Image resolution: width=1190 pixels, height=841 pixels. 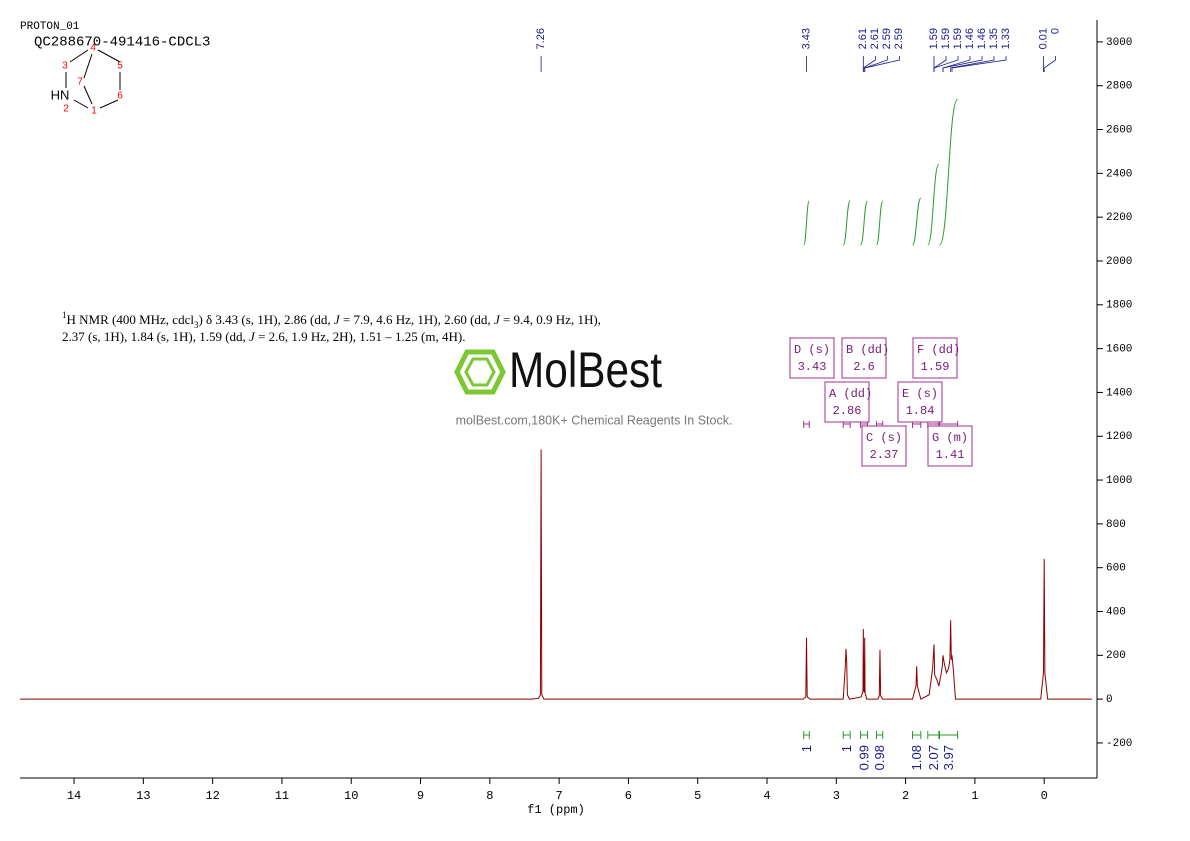 What do you see at coordinates (351, 796) in the screenshot?
I see `x-tick-label: 10` at bounding box center [351, 796].